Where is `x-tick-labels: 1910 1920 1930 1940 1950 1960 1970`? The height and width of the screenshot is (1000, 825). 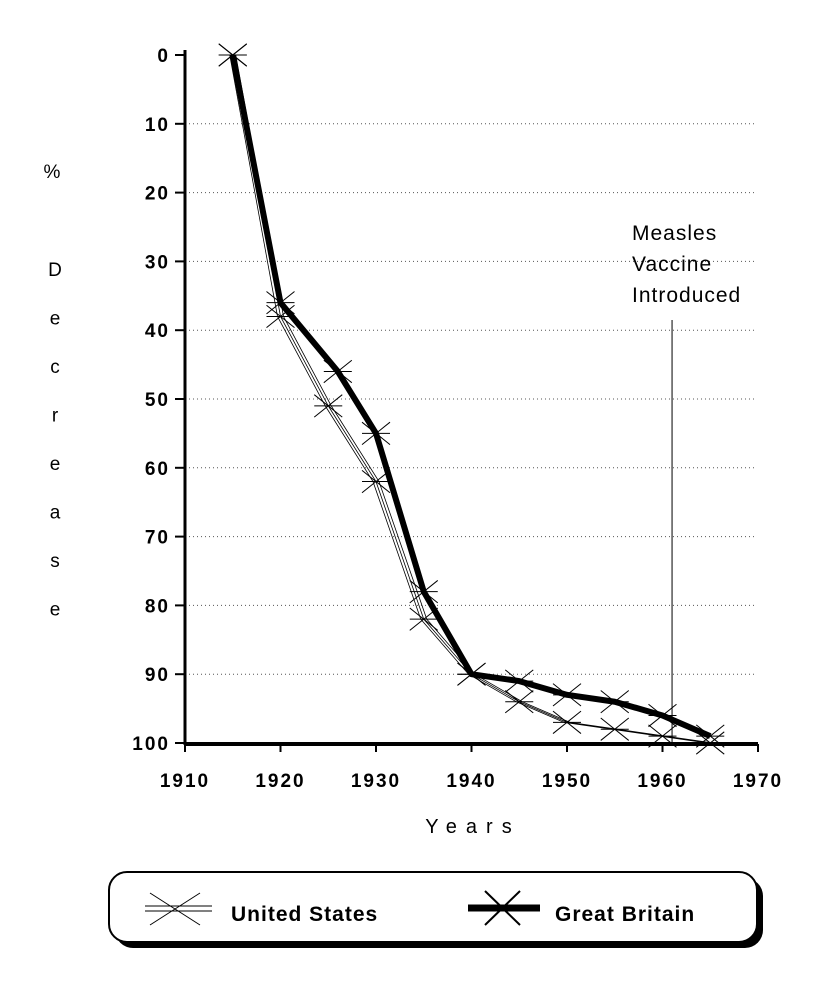 x-tick-labels: 1910 1920 1930 1940 1950 1960 1970 is located at coordinates (471, 768).